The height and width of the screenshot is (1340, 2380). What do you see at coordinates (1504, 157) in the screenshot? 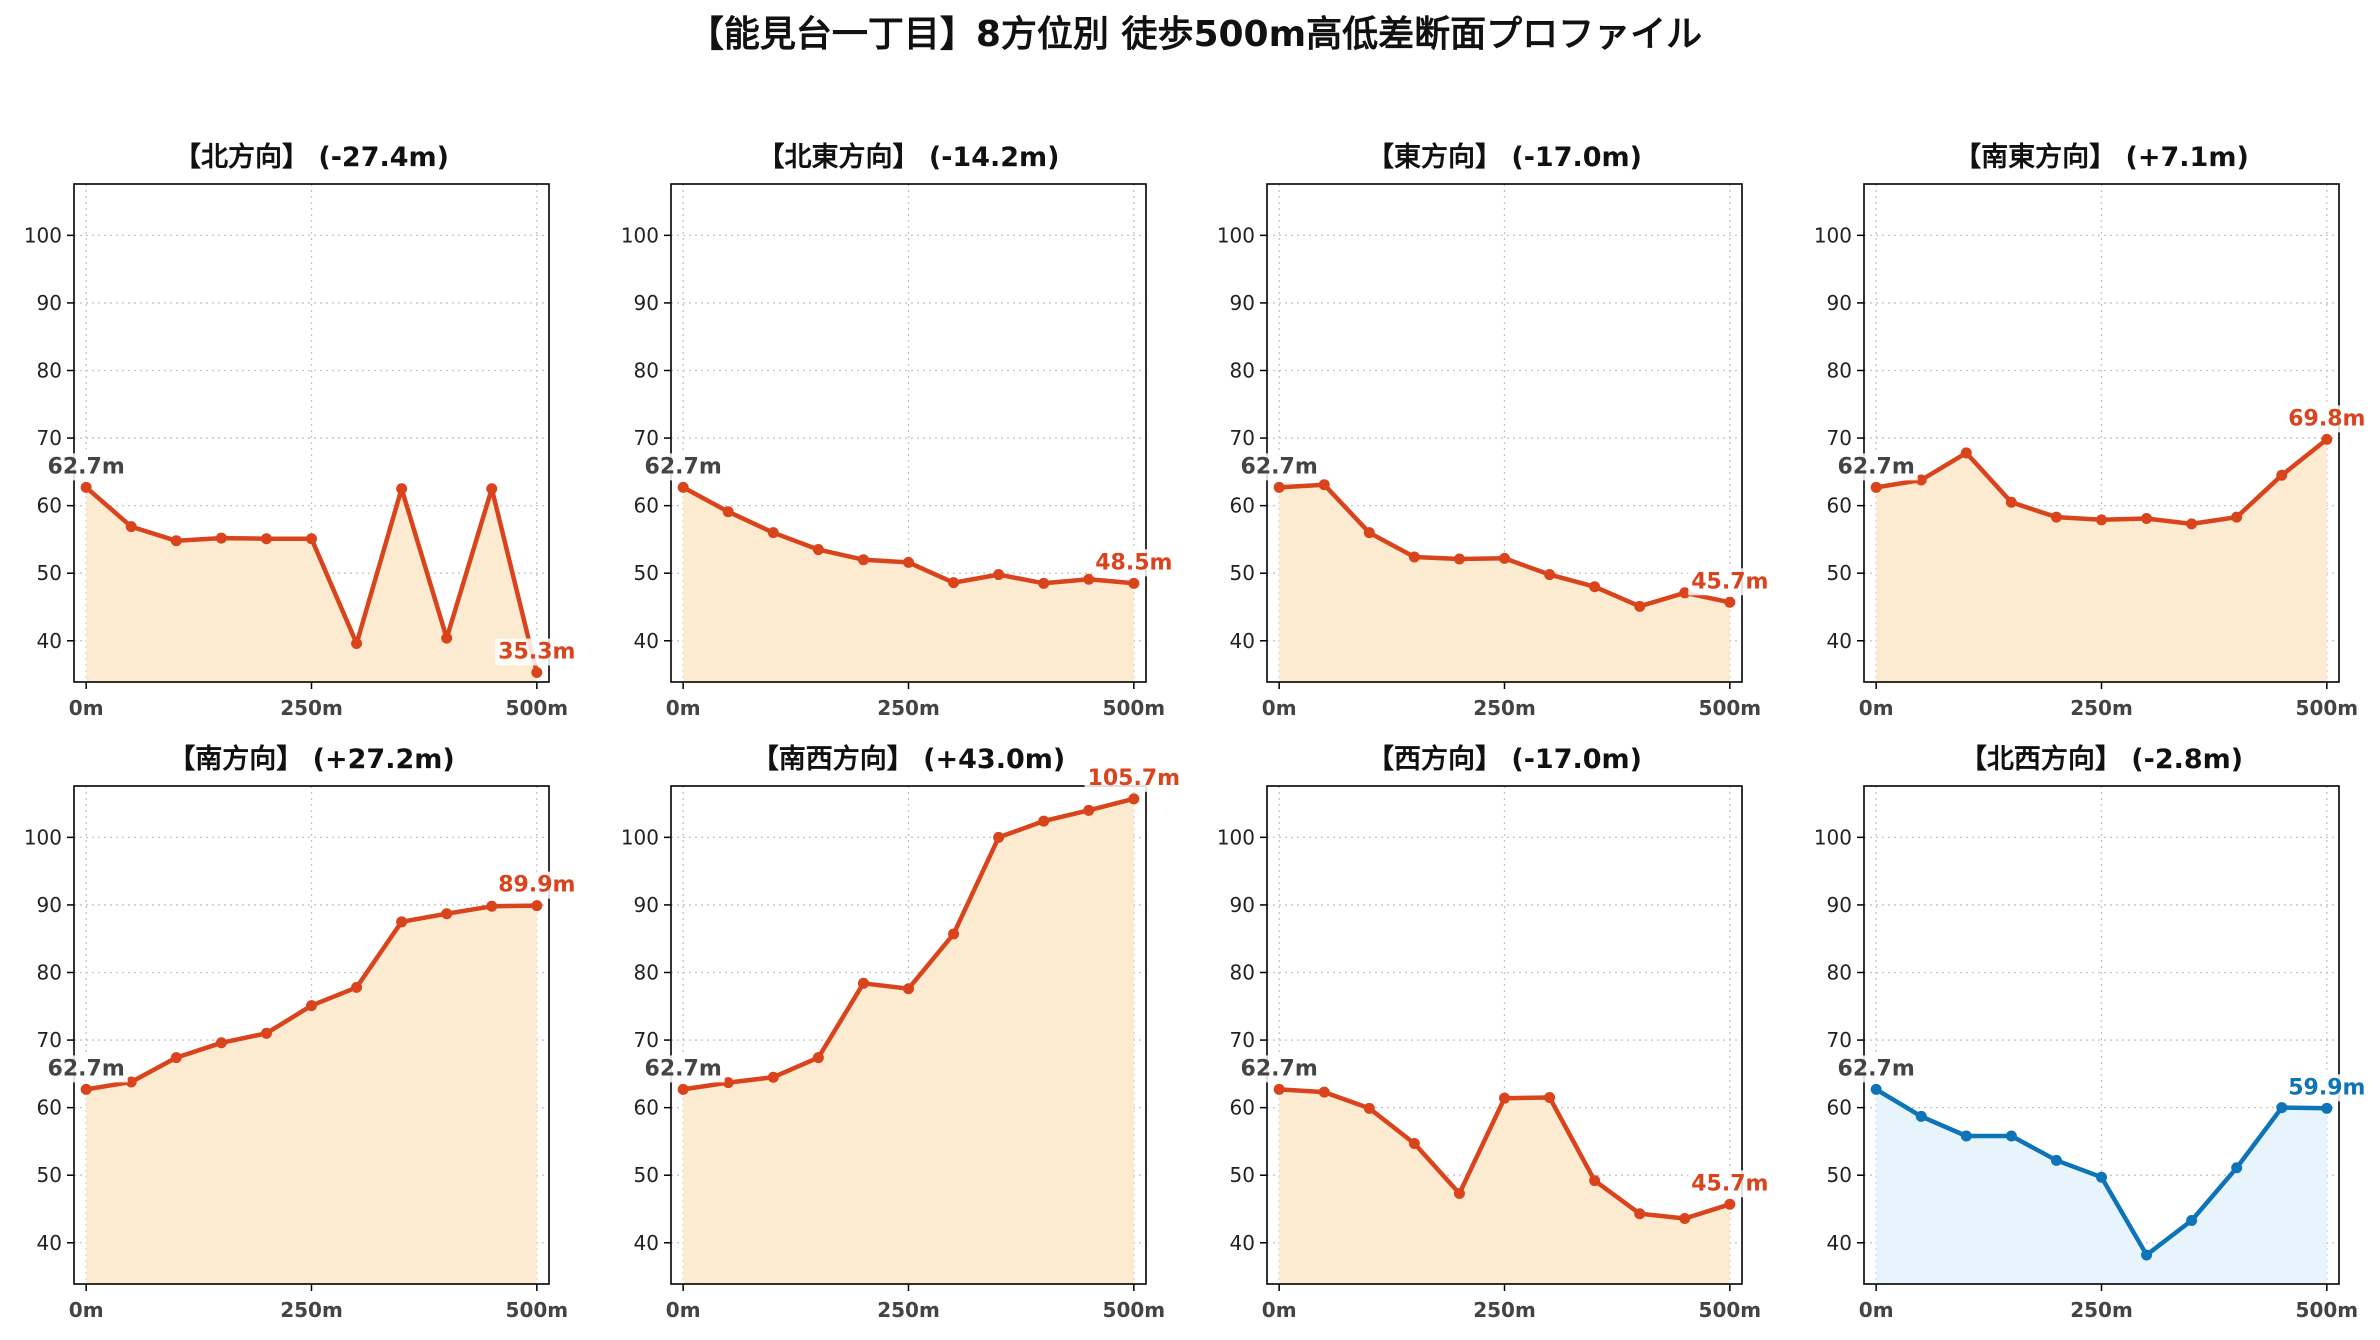
I see `subplot-title: 【東方向】 (-17.0m)` at bounding box center [1504, 157].